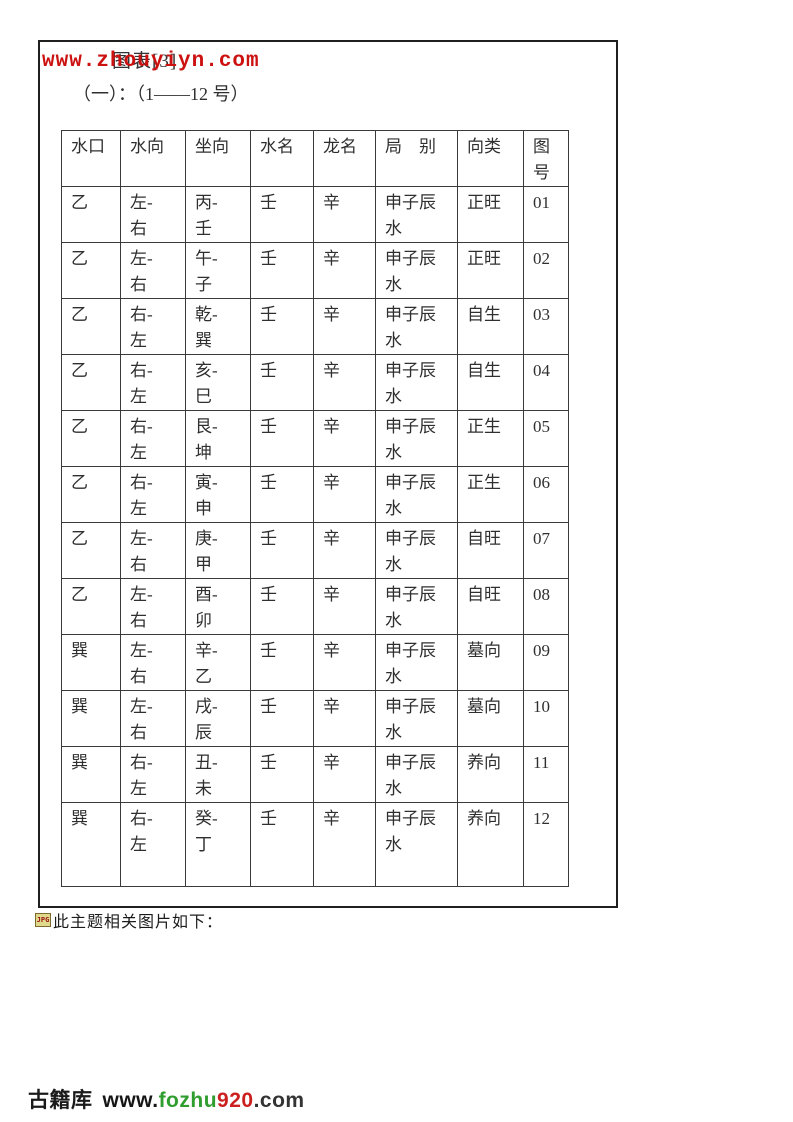 This screenshot has height=1122, width=793. I want to click on table-row: 乙左- 右午- 子壬辛申子辰 水正旺 02, so click(315, 270).